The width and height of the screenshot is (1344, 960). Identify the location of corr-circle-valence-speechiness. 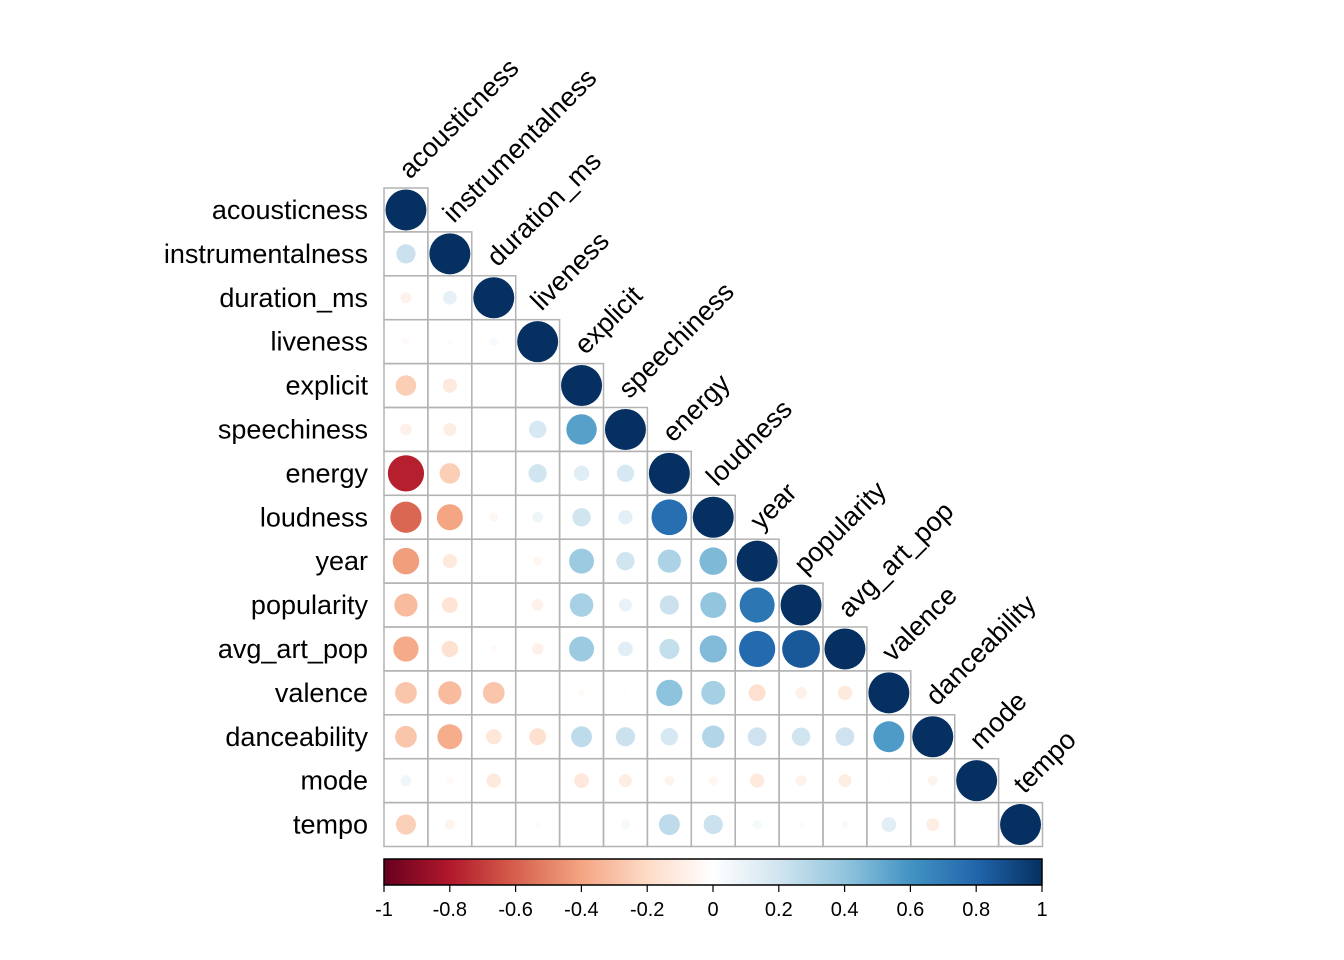
(625, 692).